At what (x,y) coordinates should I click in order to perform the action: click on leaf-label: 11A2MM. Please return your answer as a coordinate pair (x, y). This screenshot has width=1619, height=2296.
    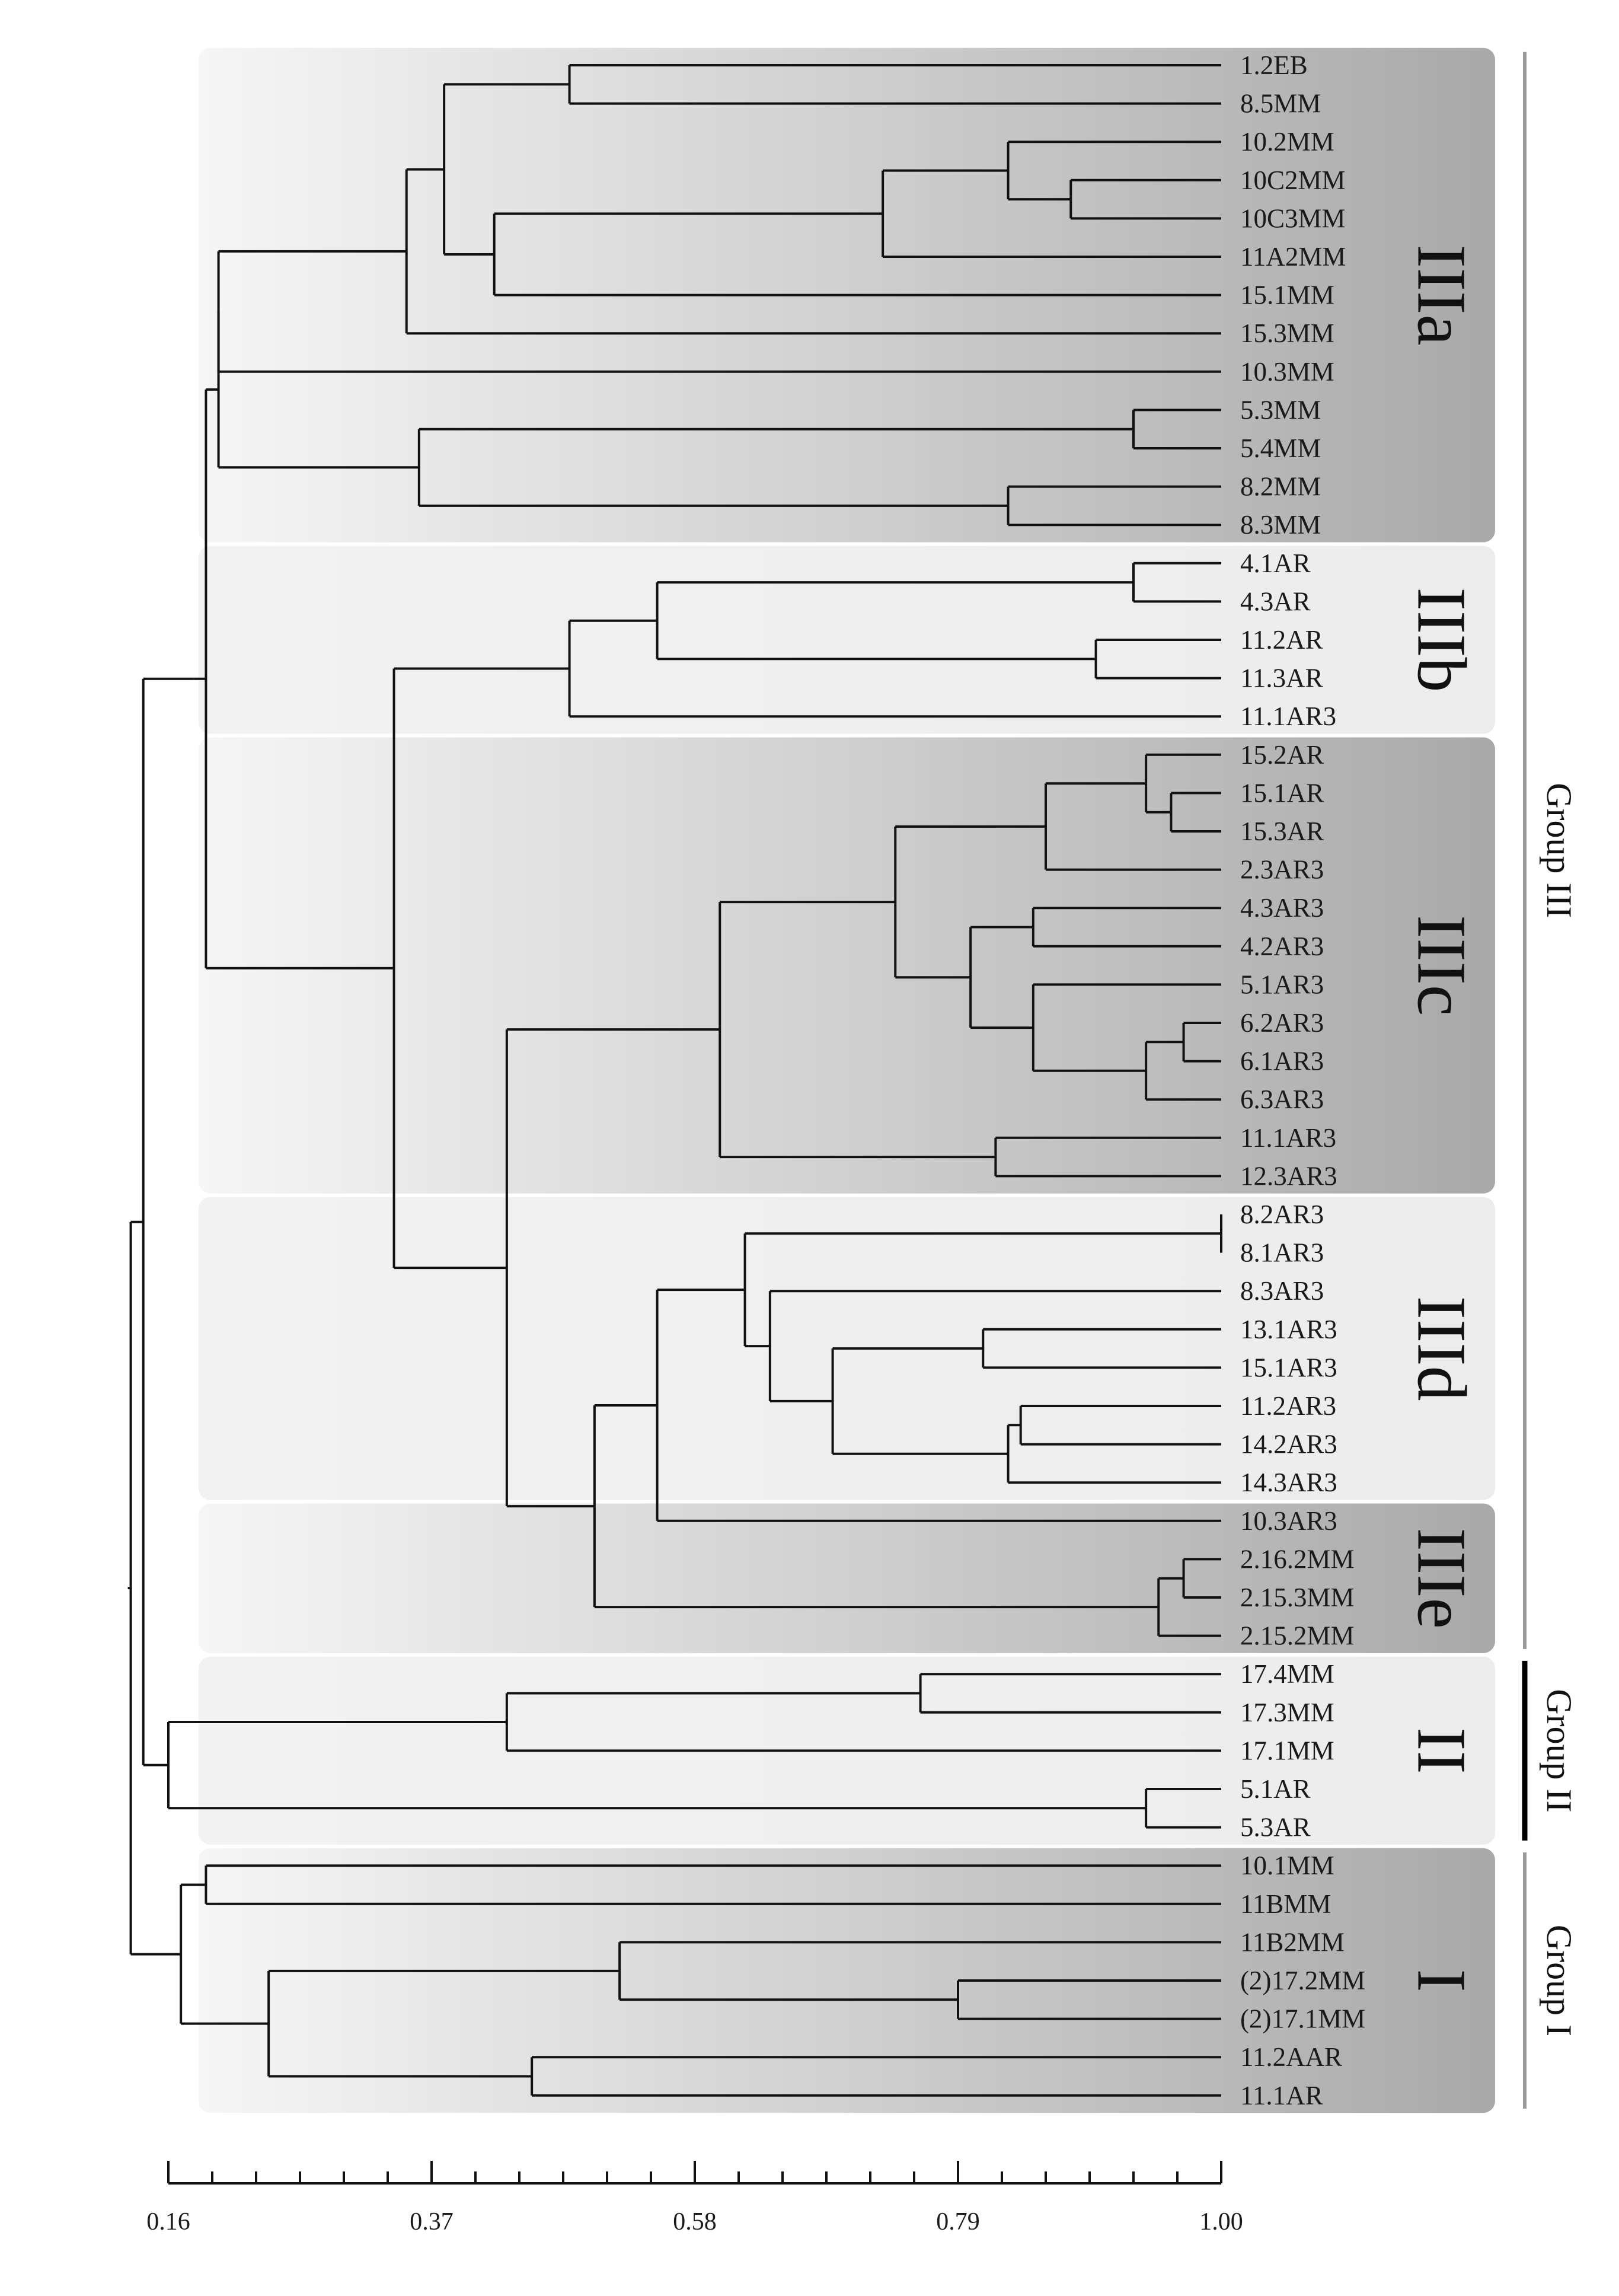
    Looking at the image, I should click on (1293, 257).